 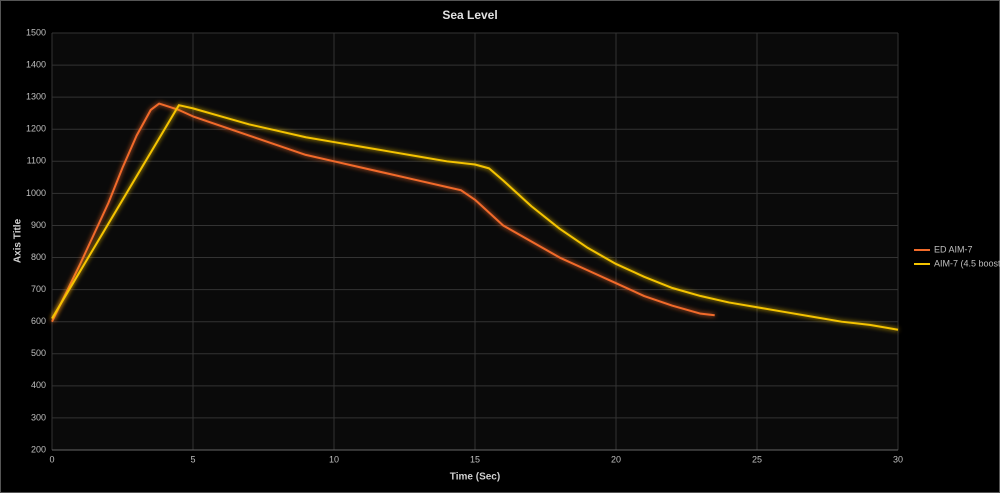 I want to click on x-tick-label: 15, so click(x=475, y=459).